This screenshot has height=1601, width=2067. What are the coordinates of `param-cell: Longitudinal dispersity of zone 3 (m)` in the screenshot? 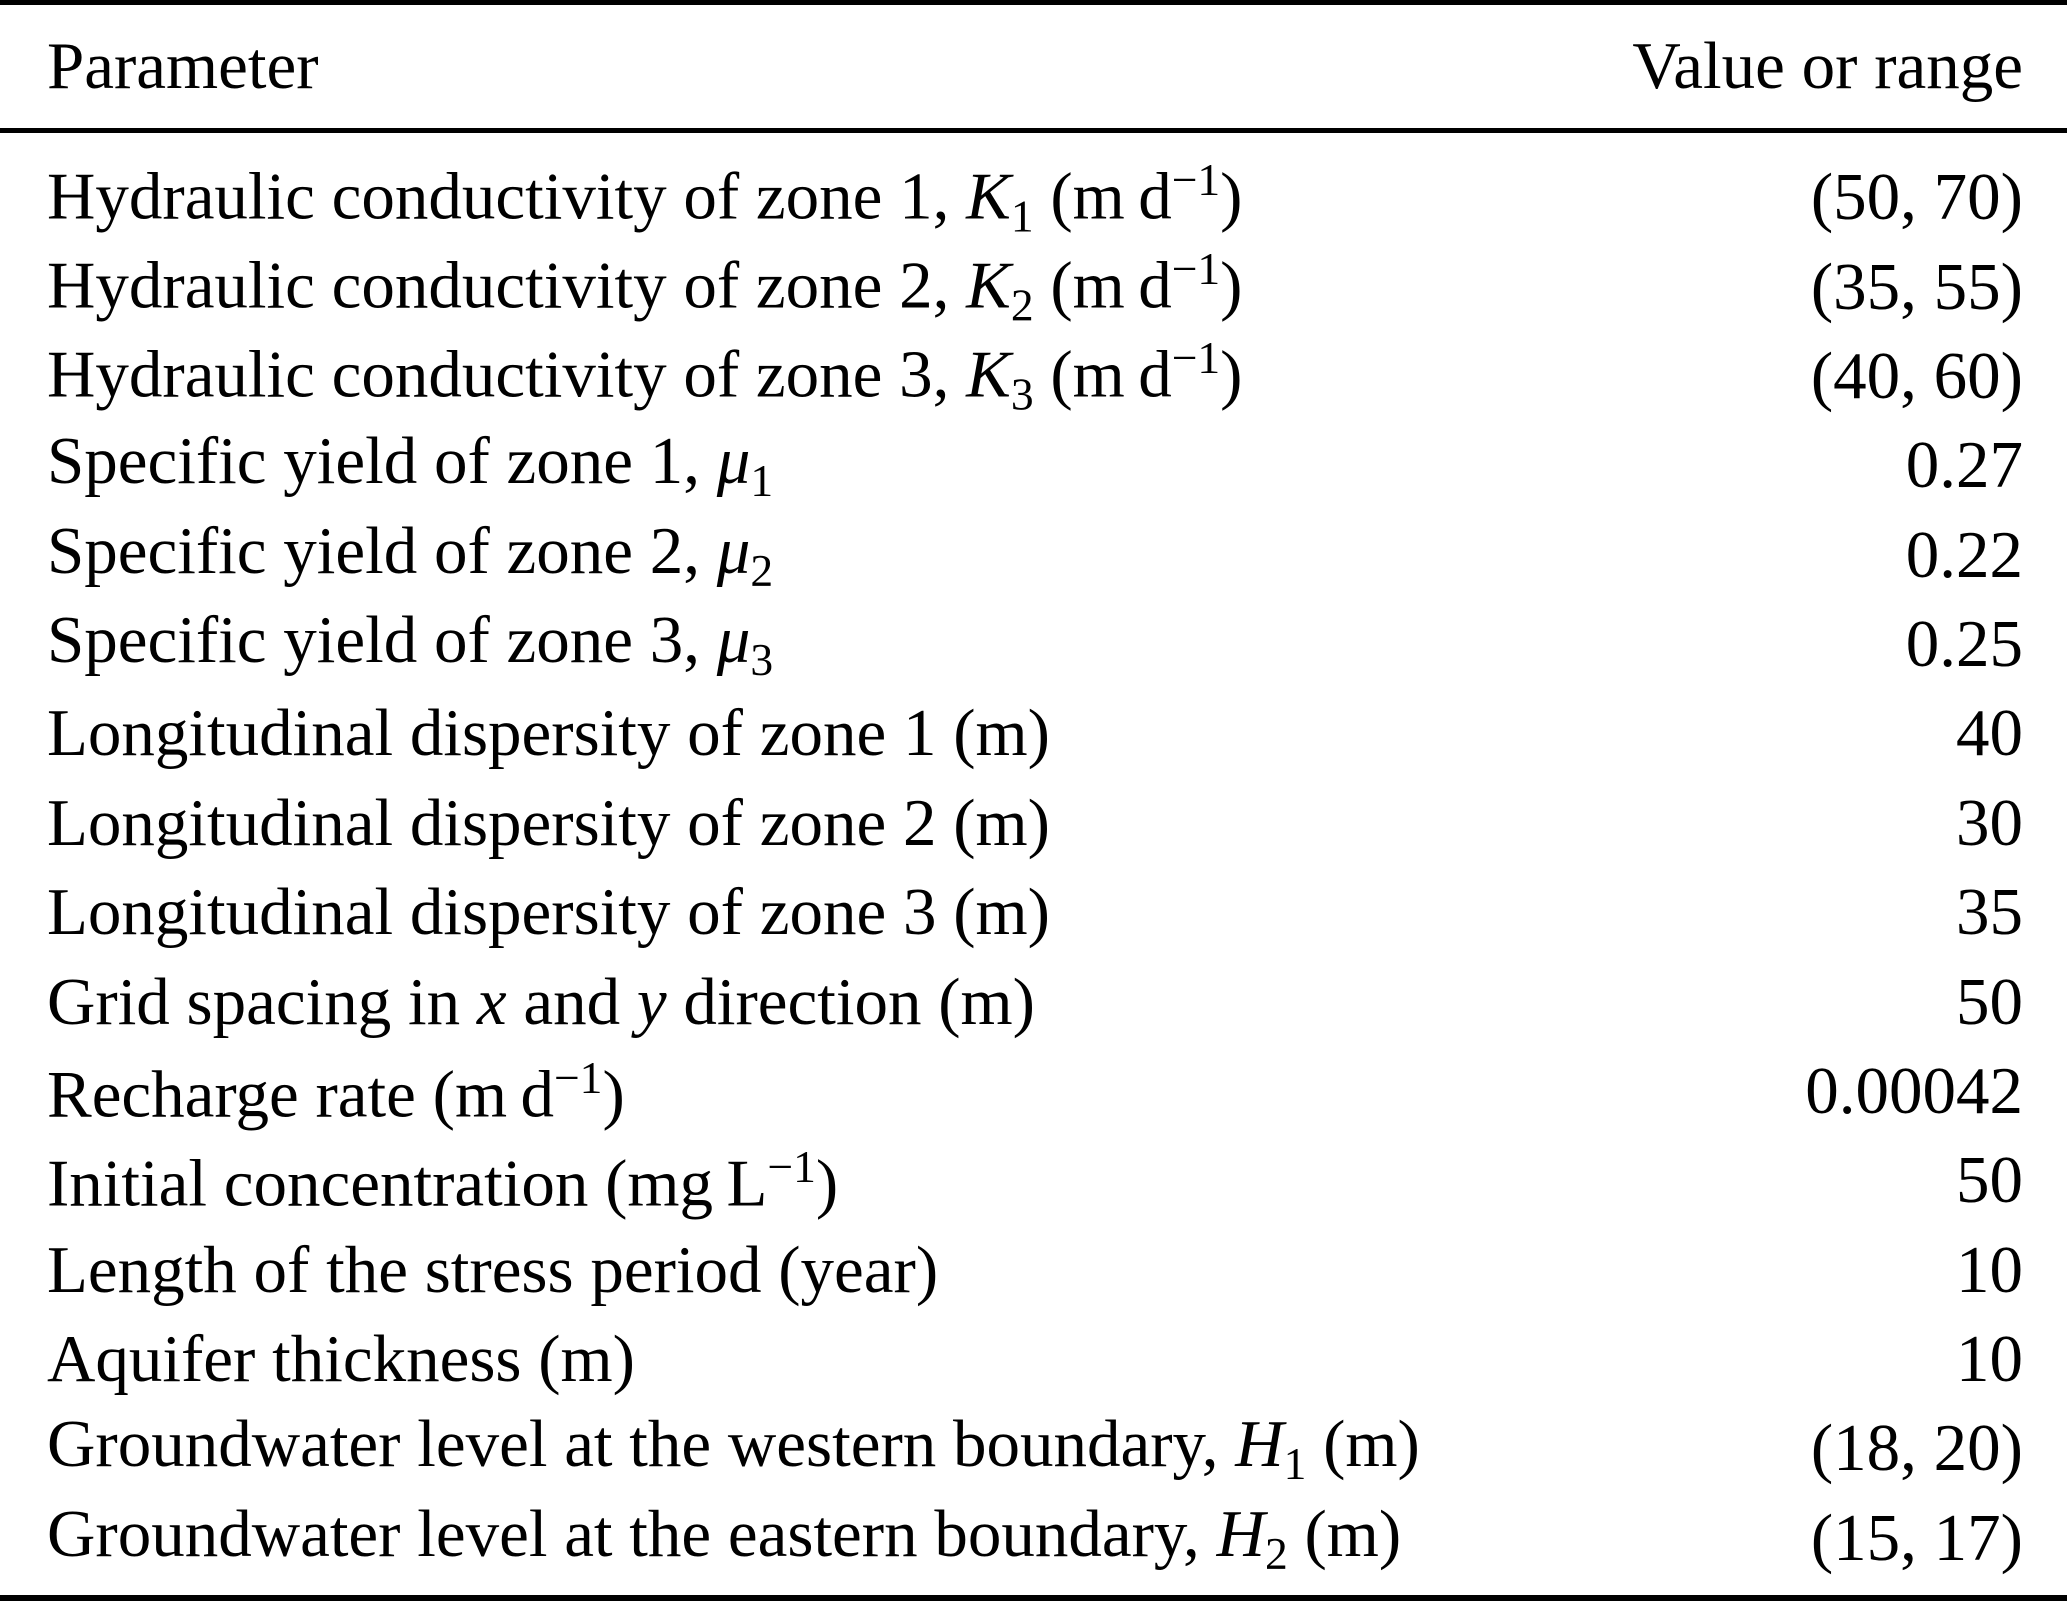 It's located at (548, 912).